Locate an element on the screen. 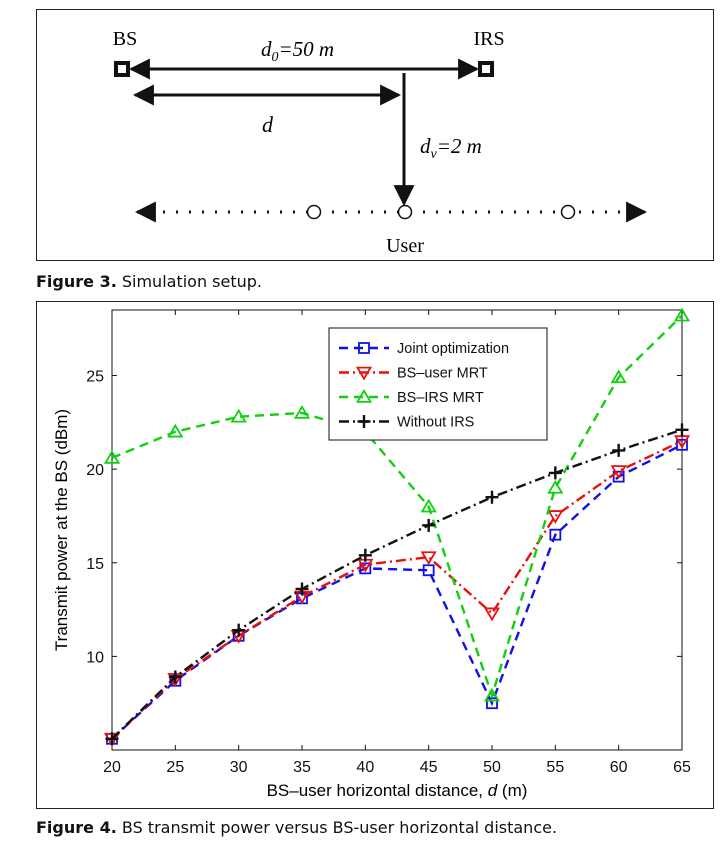 This screenshot has width=726, height=849. x-tick-label: 20 is located at coordinates (112, 767).